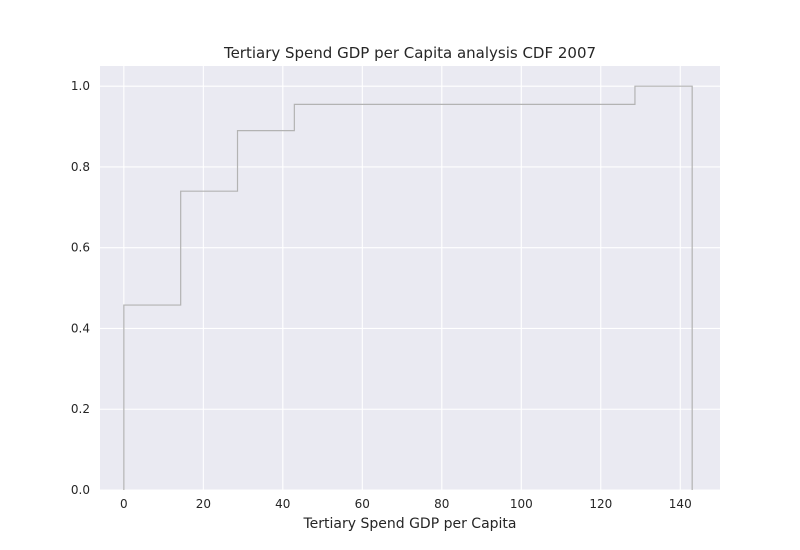 Image resolution: width=800 pixels, height=550 pixels. Describe the element at coordinates (409, 524) in the screenshot. I see `x-axis-label: Tertiary Spend GDP per Capita` at that location.